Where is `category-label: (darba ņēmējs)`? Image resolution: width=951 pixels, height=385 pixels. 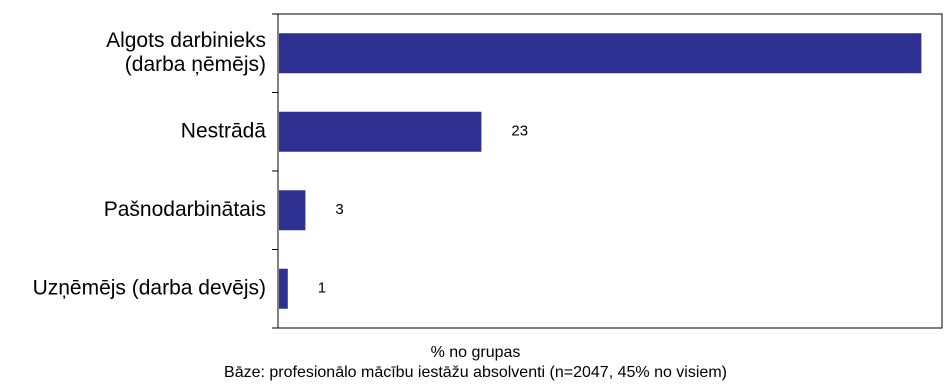
category-label: (darba ņēmējs) is located at coordinates (195, 64).